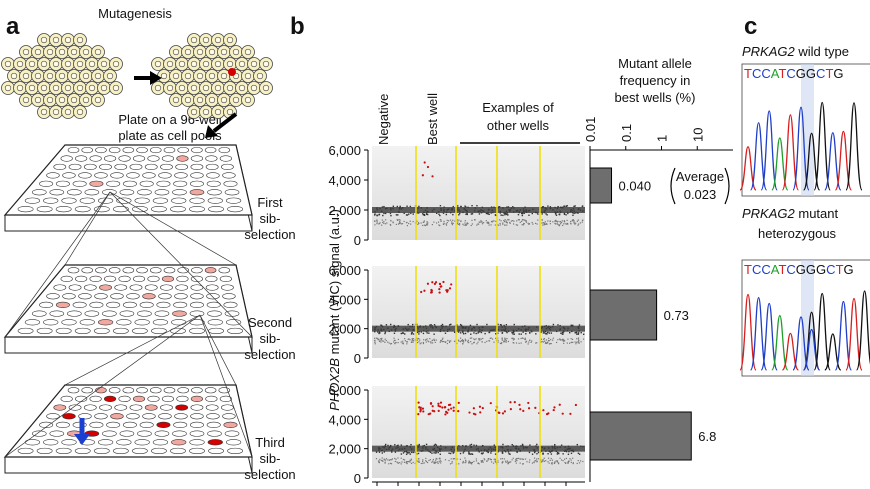  What do you see at coordinates (344, 299) in the screenshot?
I see `y-tick-label: 4,000` at bounding box center [344, 299].